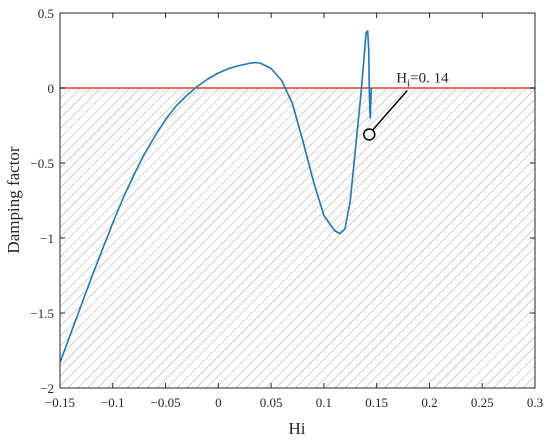  I want to click on x-tick-label: 0.2, so click(429, 402).